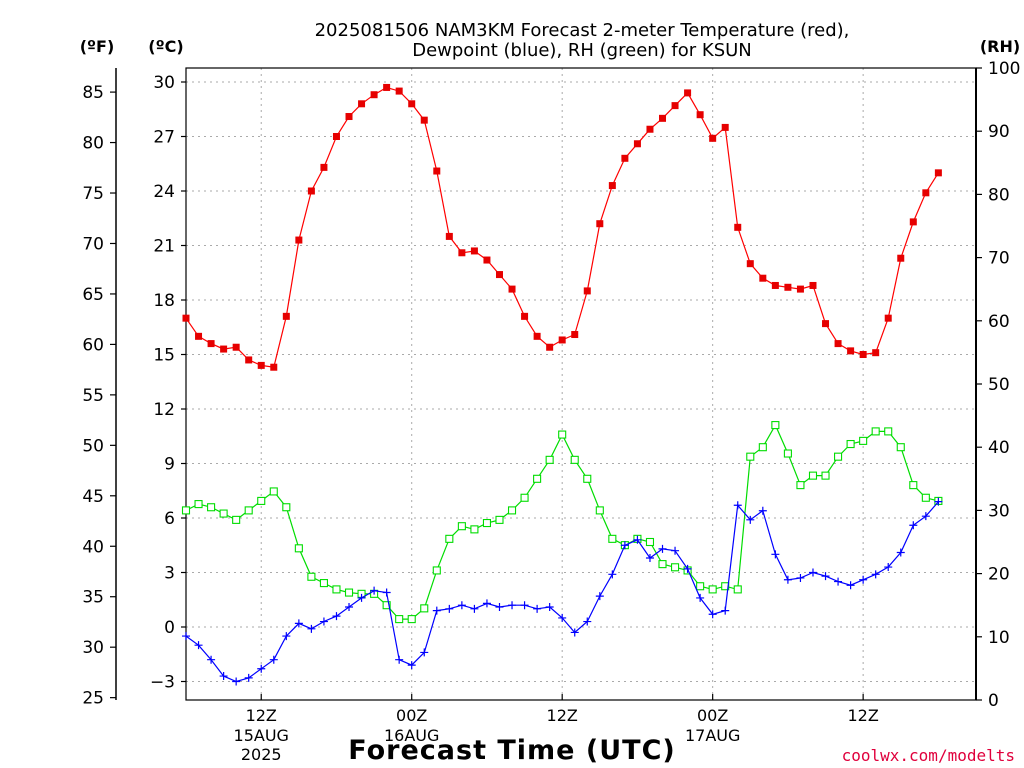 The height and width of the screenshot is (768, 1024). What do you see at coordinates (164, 247) in the screenshot?
I see `tick-label-c: 21` at bounding box center [164, 247].